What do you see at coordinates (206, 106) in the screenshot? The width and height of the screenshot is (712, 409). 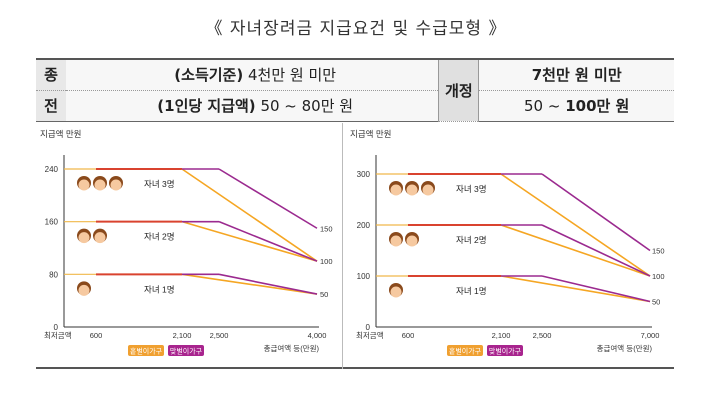 I see `old-payment-amount-label: (1인당 지급액)` at bounding box center [206, 106].